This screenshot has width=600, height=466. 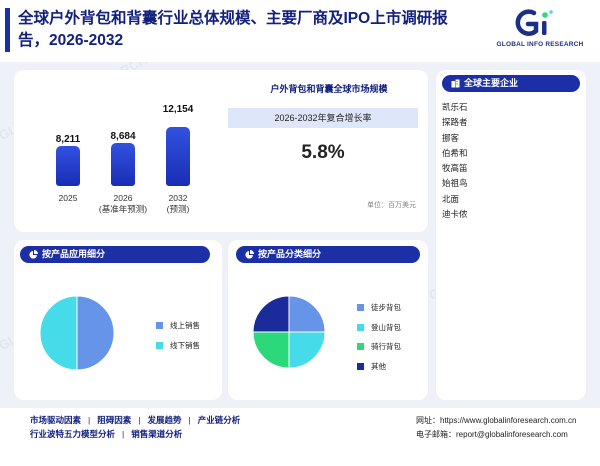 What do you see at coordinates (512, 161) in the screenshot?
I see `company-list: 凯乐石 探路者 挪客 伯希和 牧高笛 始祖鸟 北面 迪卡侬` at bounding box center [512, 161].